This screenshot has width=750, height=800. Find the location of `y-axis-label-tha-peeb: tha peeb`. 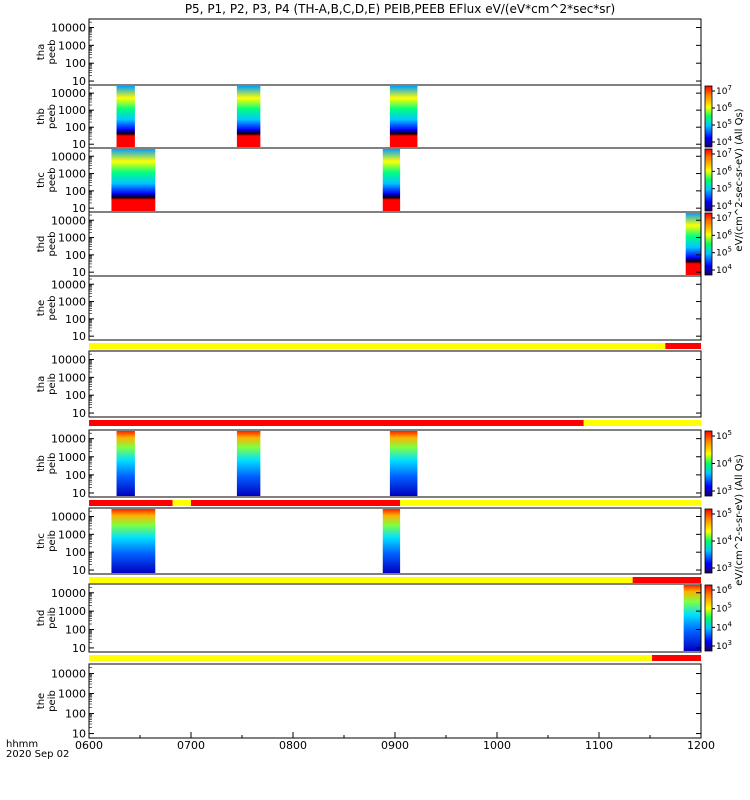

y-axis-label-tha-peeb: tha peeb is located at coordinates (47, 52).